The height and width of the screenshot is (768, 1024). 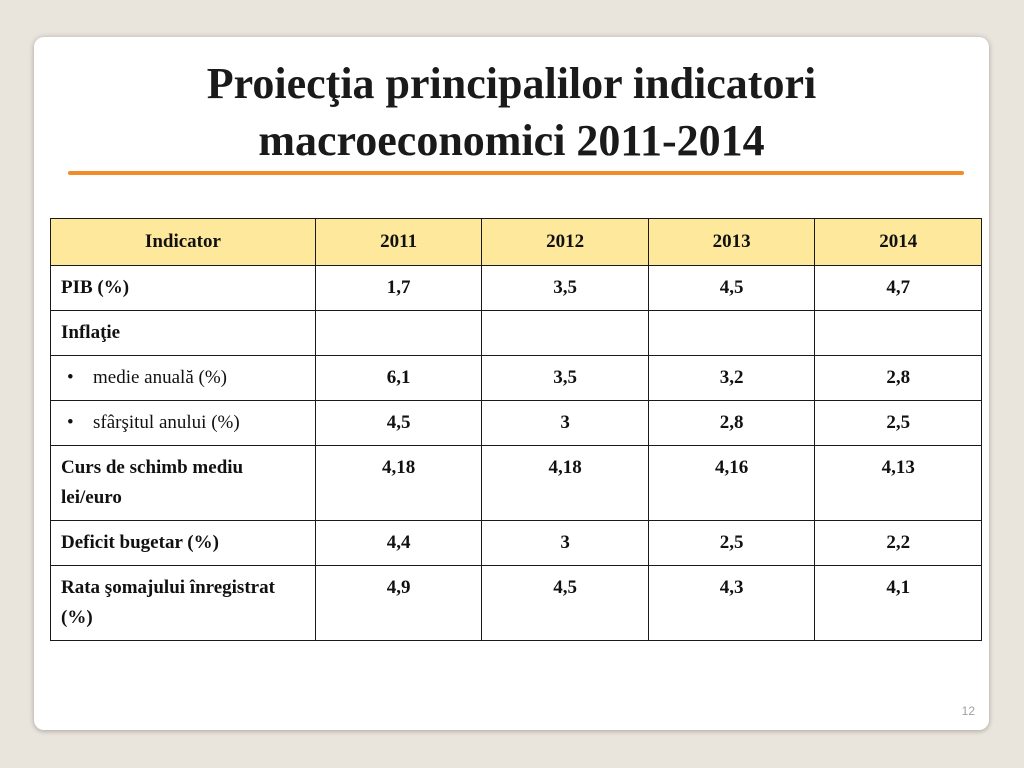 I want to click on title-line-2: macroeconomici 2011-2014, so click(x=511, y=140).